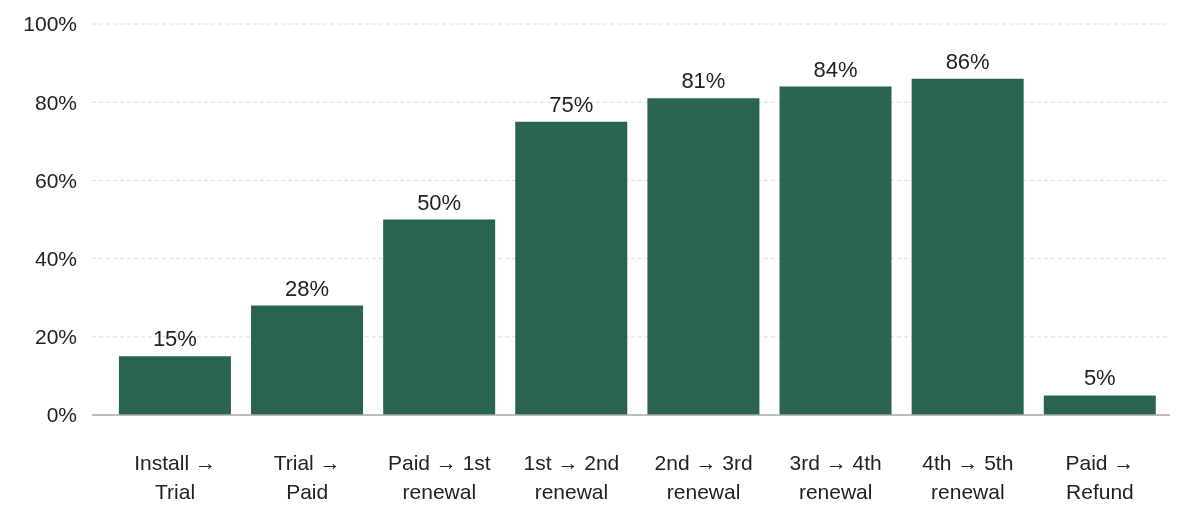 The image size is (1184, 506). Describe the element at coordinates (439, 477) in the screenshot. I see `x-tick-label: Paid → 1st renewal` at that location.